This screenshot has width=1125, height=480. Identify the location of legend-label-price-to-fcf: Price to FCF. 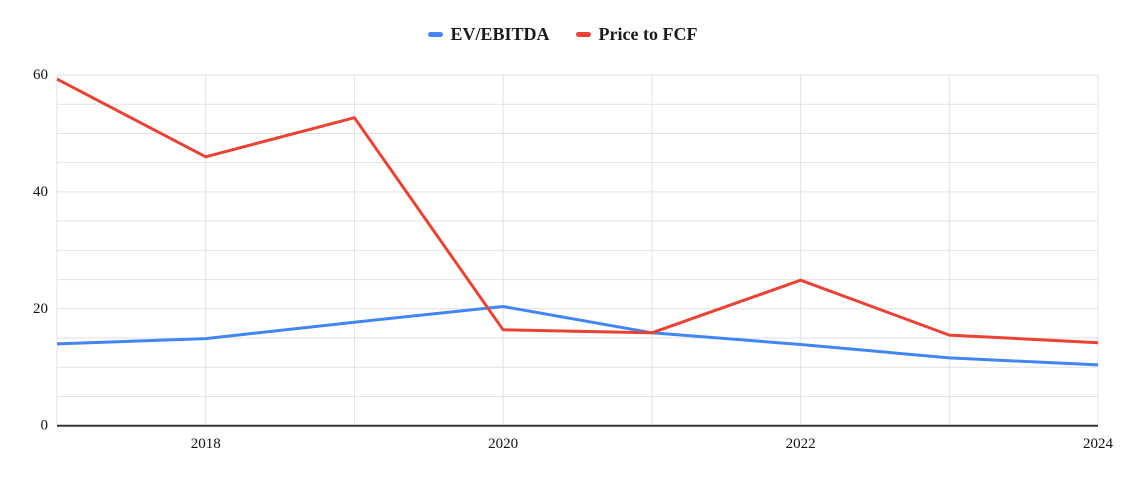
(648, 34).